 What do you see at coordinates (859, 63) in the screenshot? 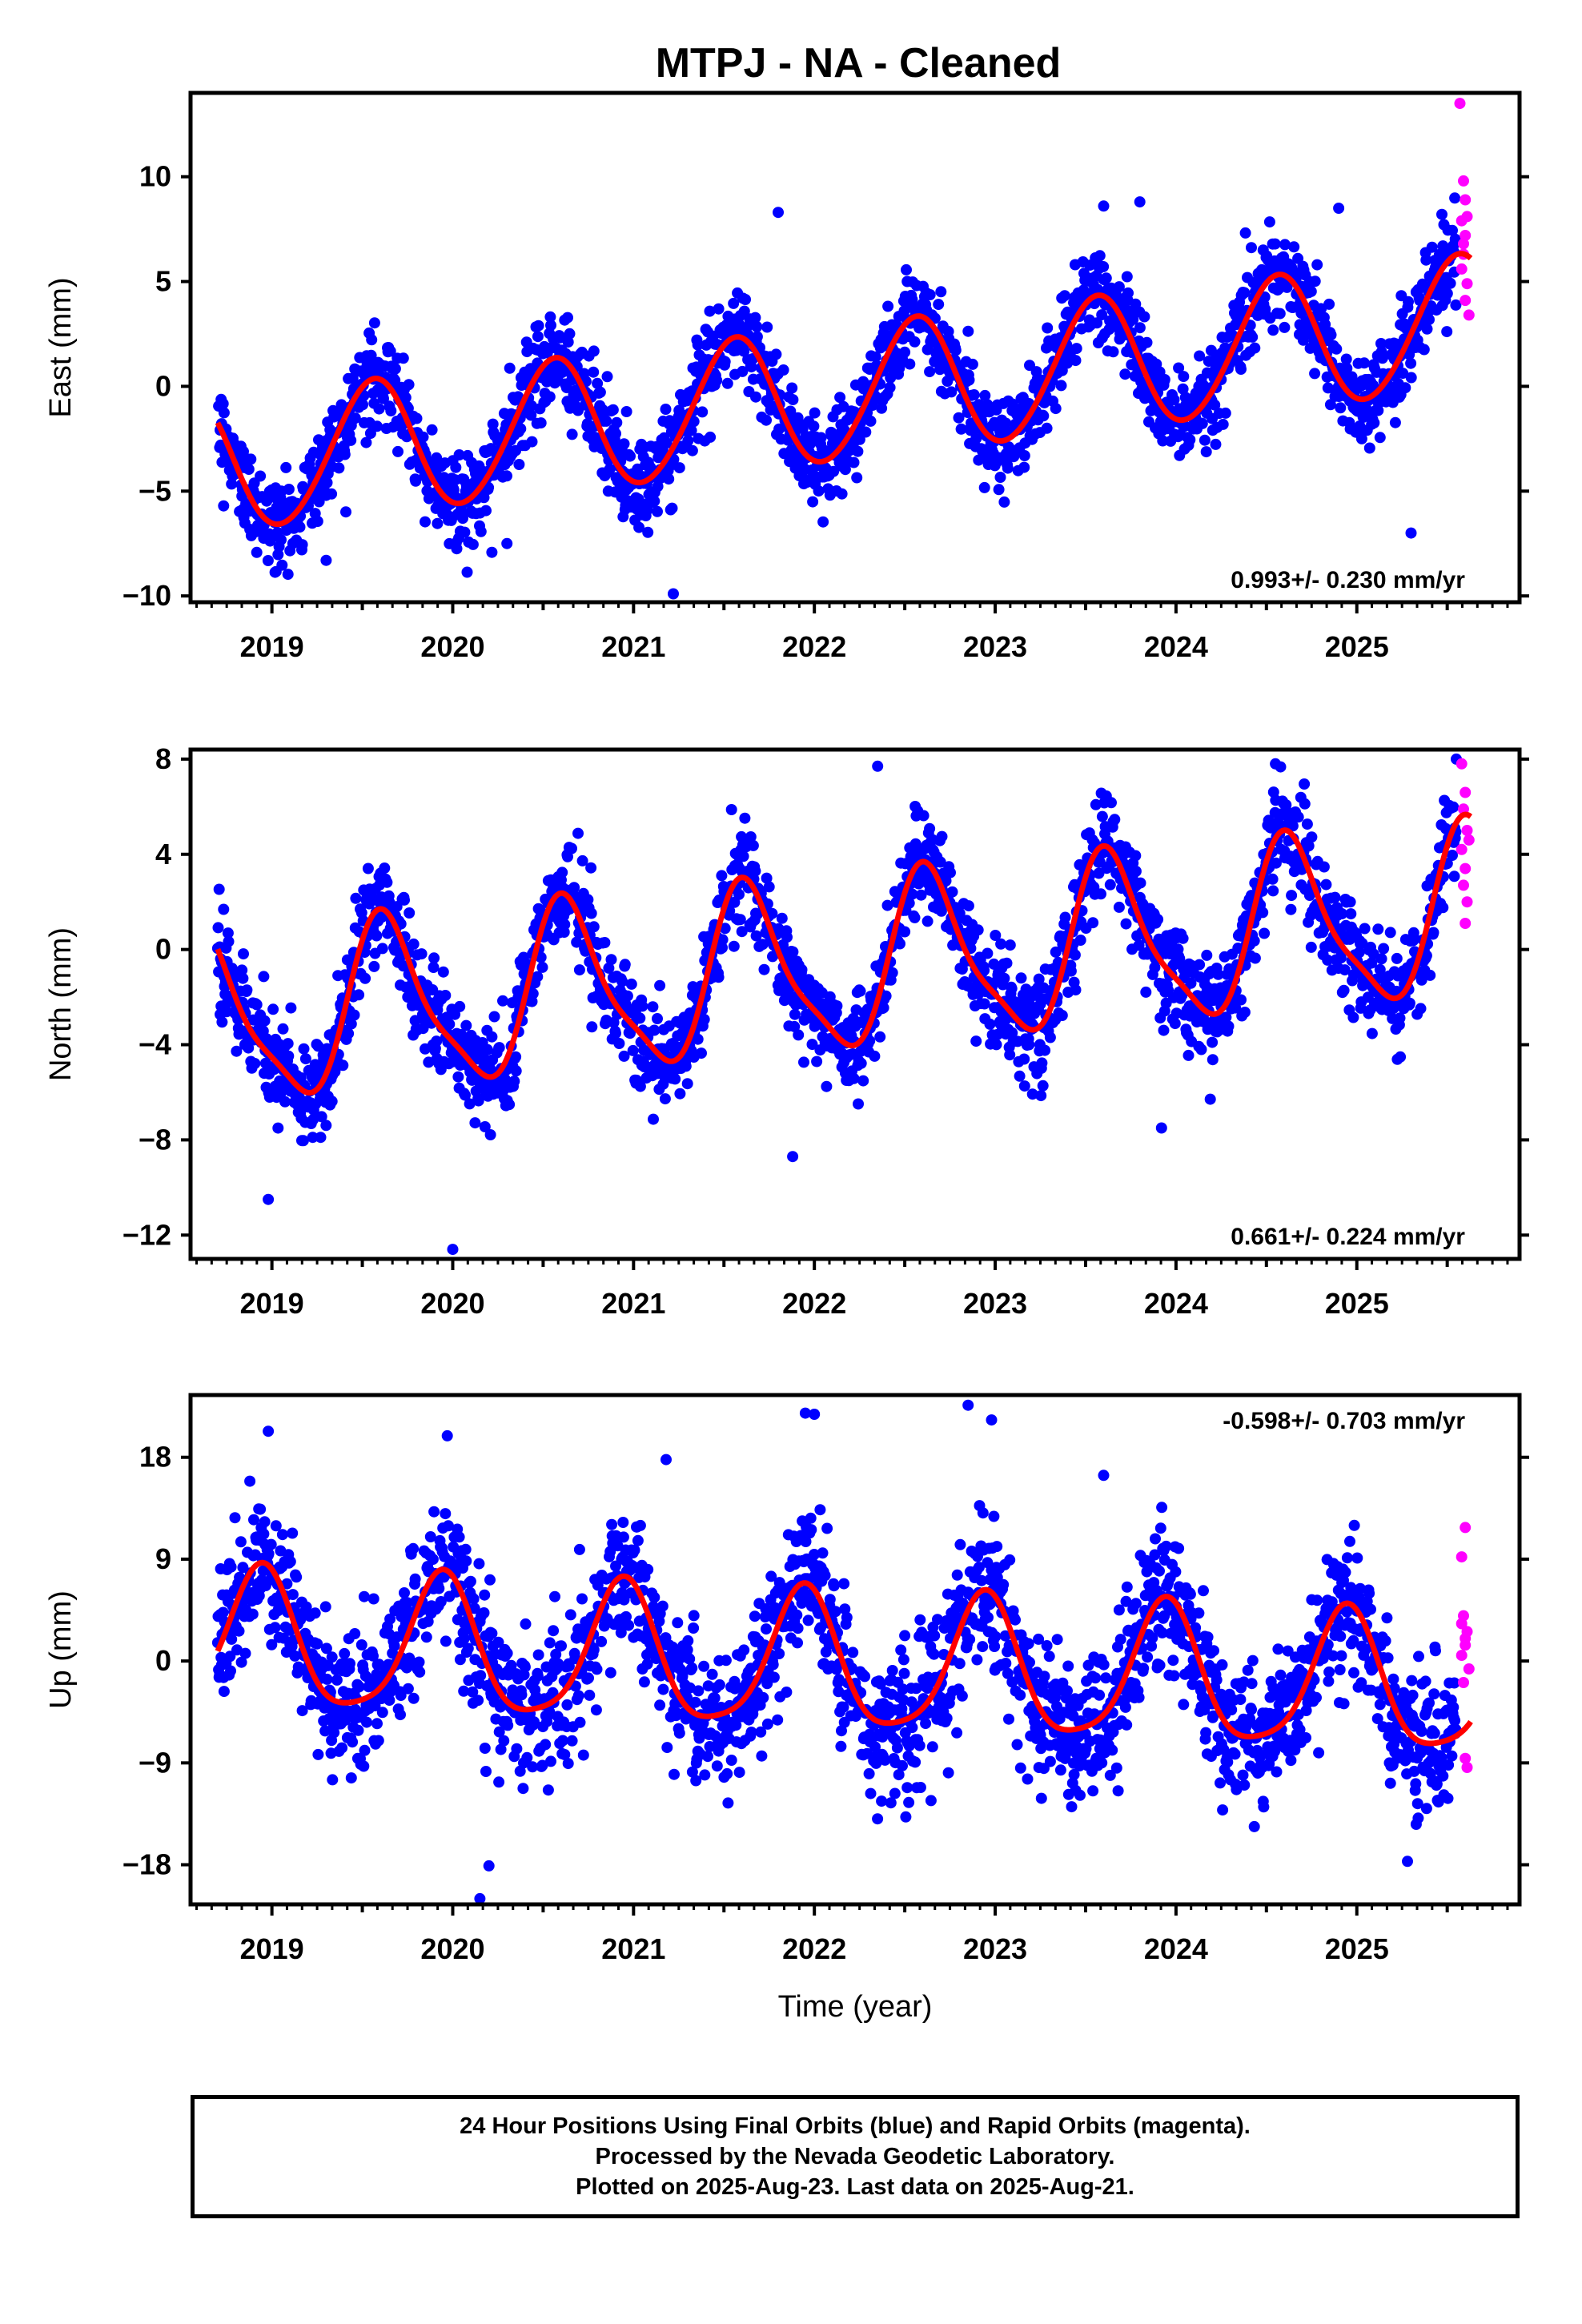
I see `chart-title: MTPJ - NA - Cleaned` at bounding box center [859, 63].